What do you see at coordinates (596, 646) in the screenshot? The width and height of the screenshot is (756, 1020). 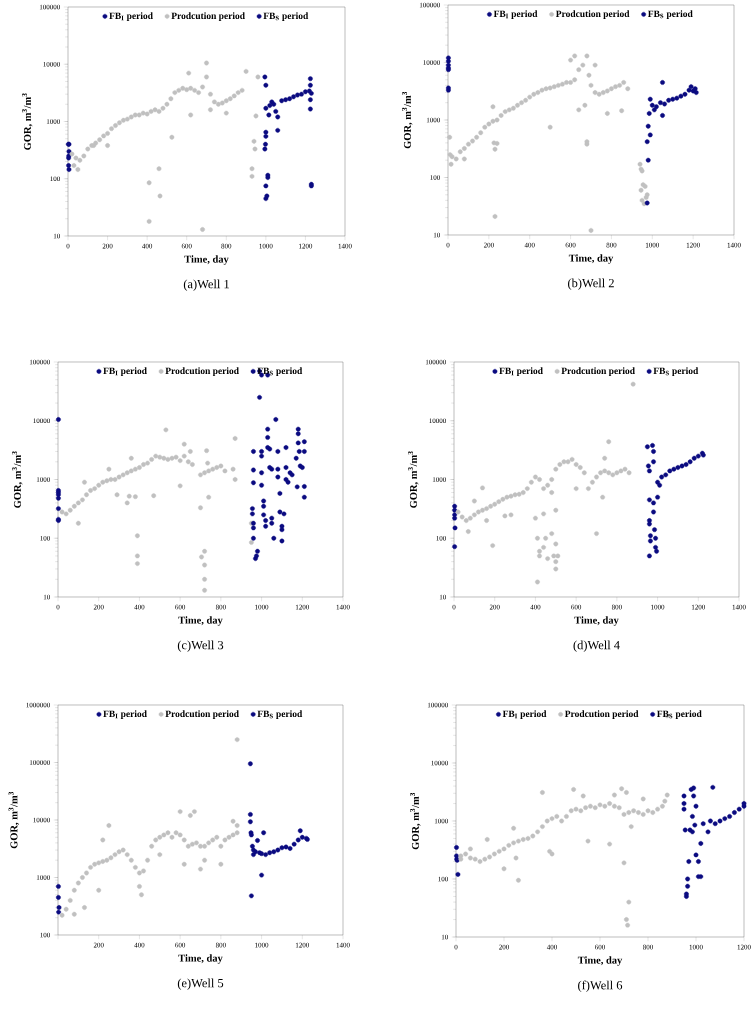 I see `text: (d)Well 4` at bounding box center [596, 646].